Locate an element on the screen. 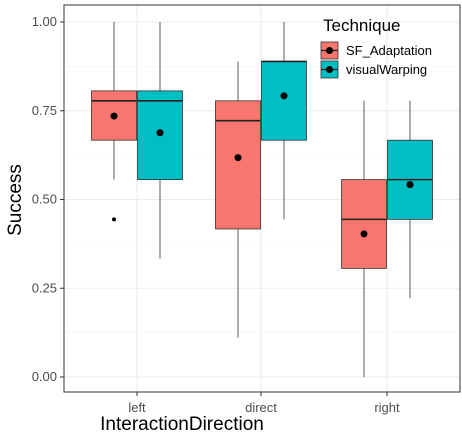 This screenshot has width=462, height=435. legend: Technique SF_Adaptation visualWarping is located at coordinates (376, 47).